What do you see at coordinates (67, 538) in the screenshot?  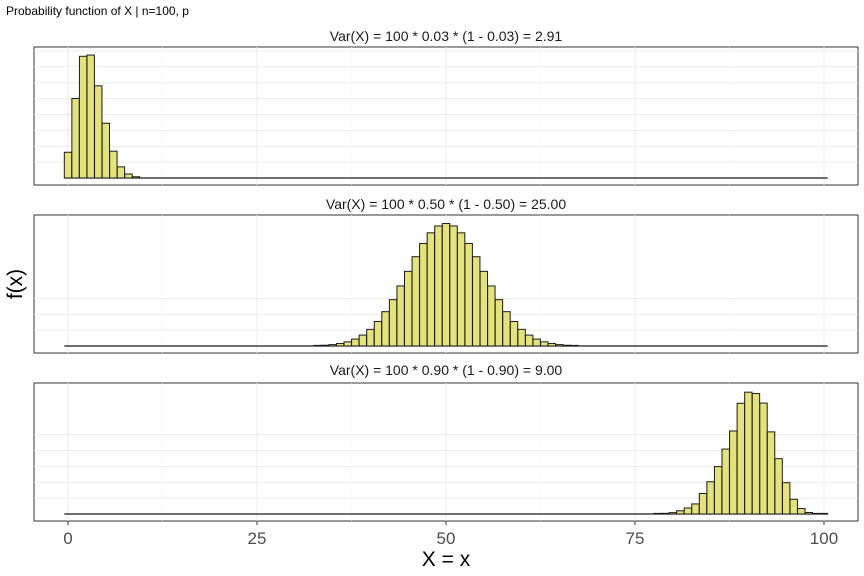 I see `x-tick-label: 0` at bounding box center [67, 538].